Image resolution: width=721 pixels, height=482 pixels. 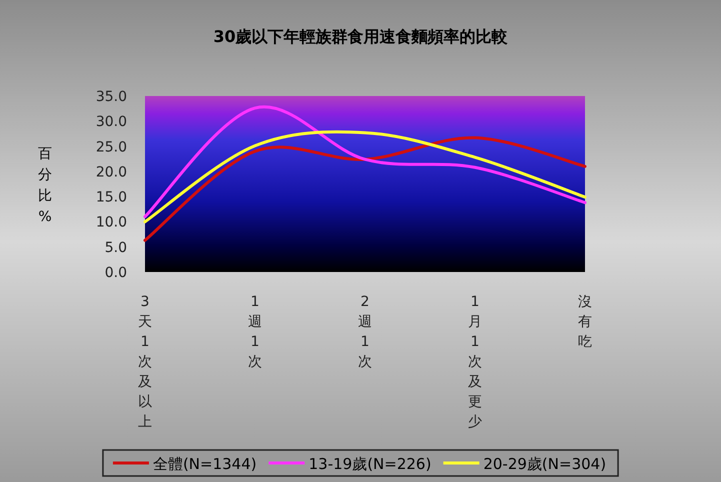 I want to click on chart-title: 30歲以下年輕族群食用速食麵頻率的比較, so click(x=361, y=36).